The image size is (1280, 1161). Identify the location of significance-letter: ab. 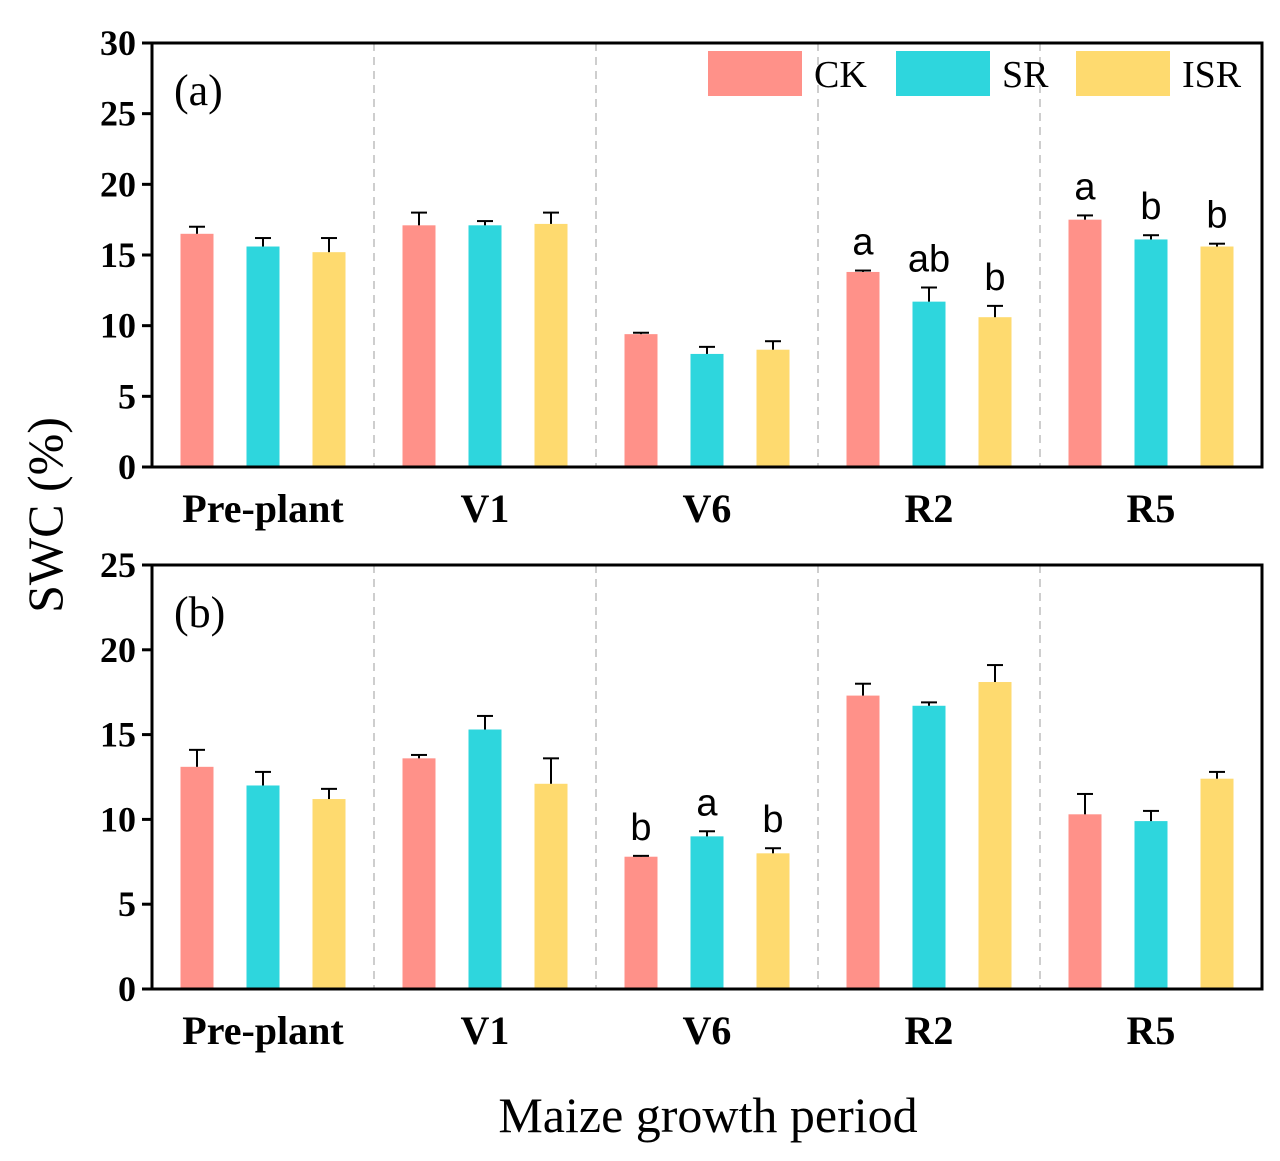
(929, 260).